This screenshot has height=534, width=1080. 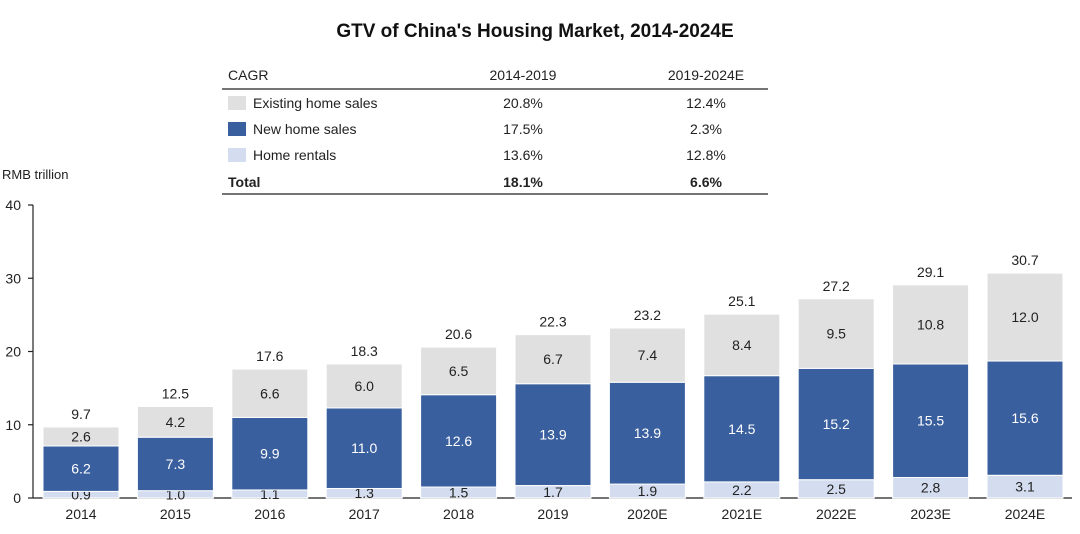 I want to click on bar-segment-label: 7.4, so click(x=648, y=355).